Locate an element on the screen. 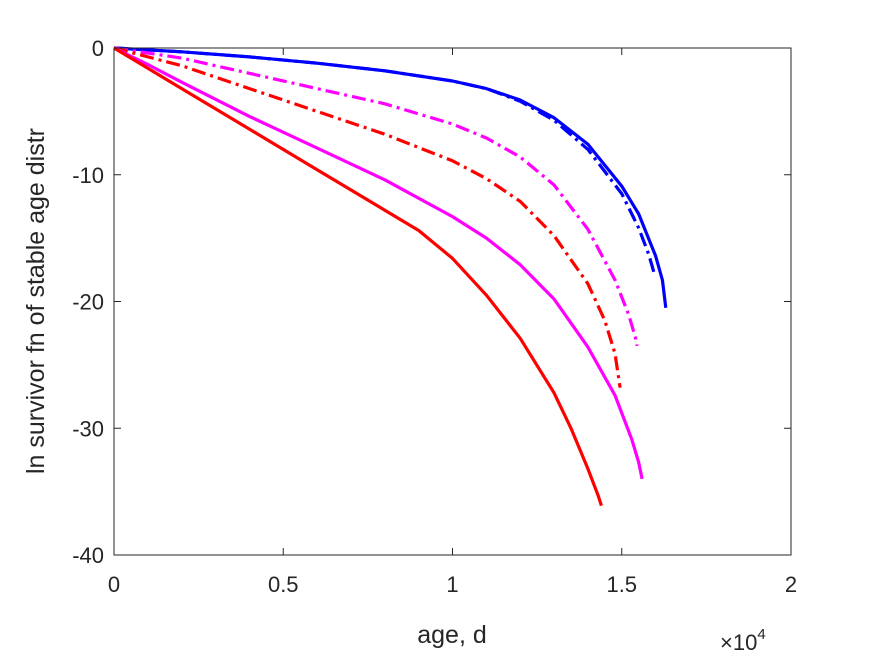 This screenshot has height=656, width=875. x-exponent-power: 4 is located at coordinates (761, 634).